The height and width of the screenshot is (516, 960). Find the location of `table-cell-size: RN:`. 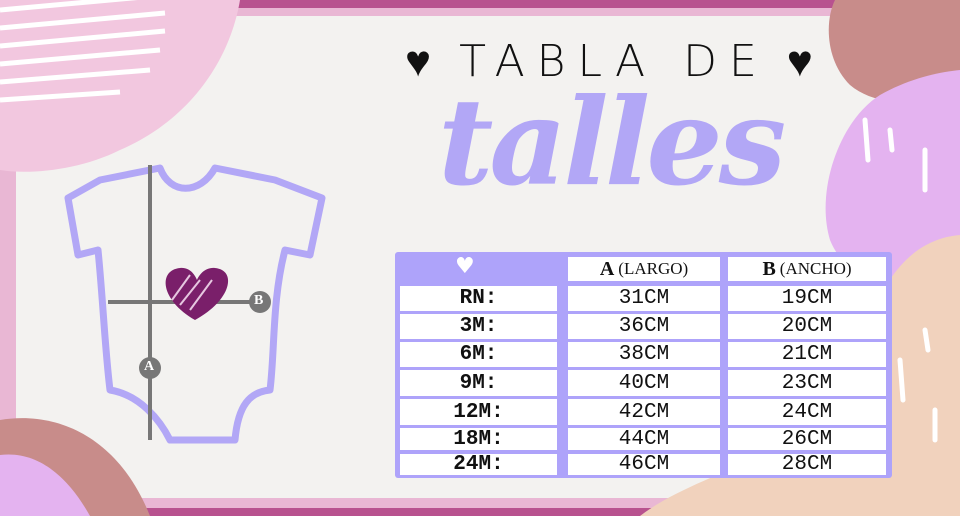

table-cell-size: RN: is located at coordinates (478, 298).